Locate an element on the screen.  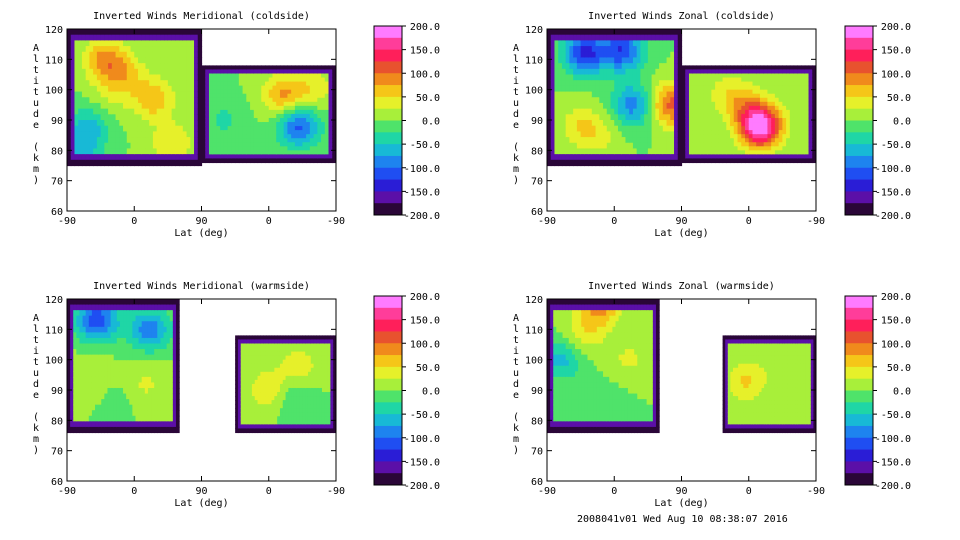
colorbar-band is located at coordinates (859, 55).